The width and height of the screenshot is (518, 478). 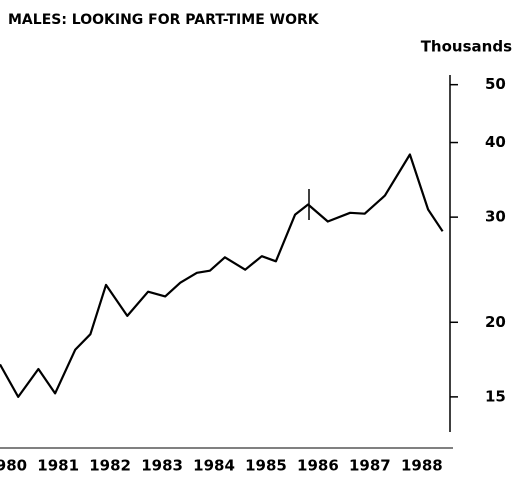 What do you see at coordinates (58, 466) in the screenshot?
I see `x-tick-label: 1981` at bounding box center [58, 466].